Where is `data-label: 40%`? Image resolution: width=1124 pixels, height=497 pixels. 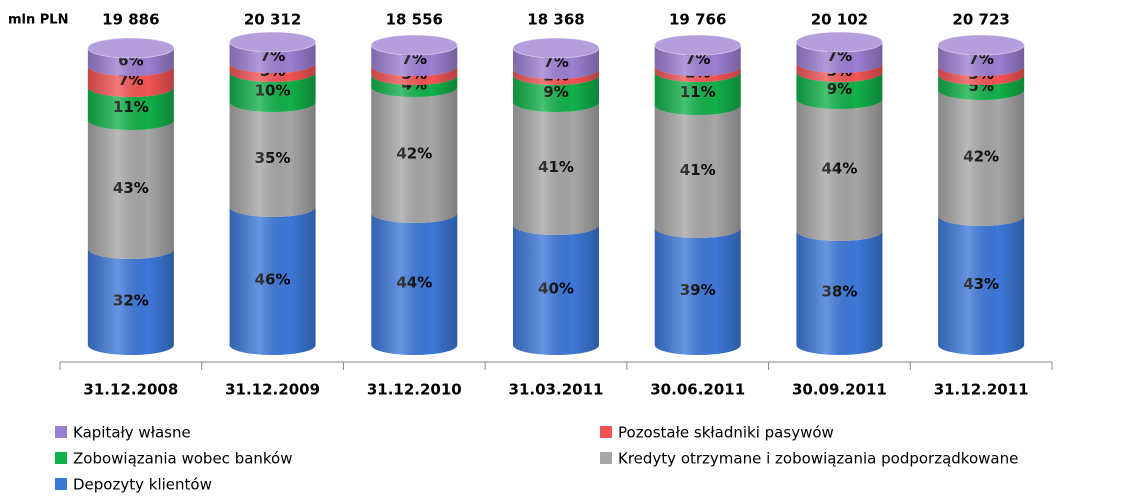
data-label: 40% is located at coordinates (556, 289).